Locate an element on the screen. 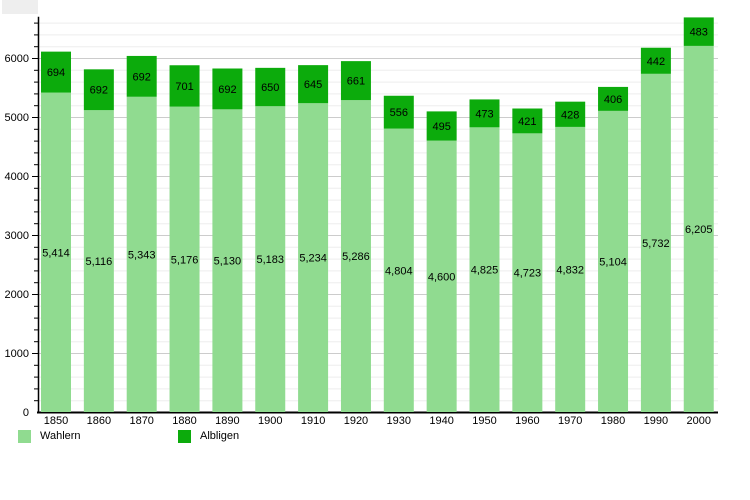 The image size is (750, 500). bar-1890-albligen is located at coordinates (227, 89).